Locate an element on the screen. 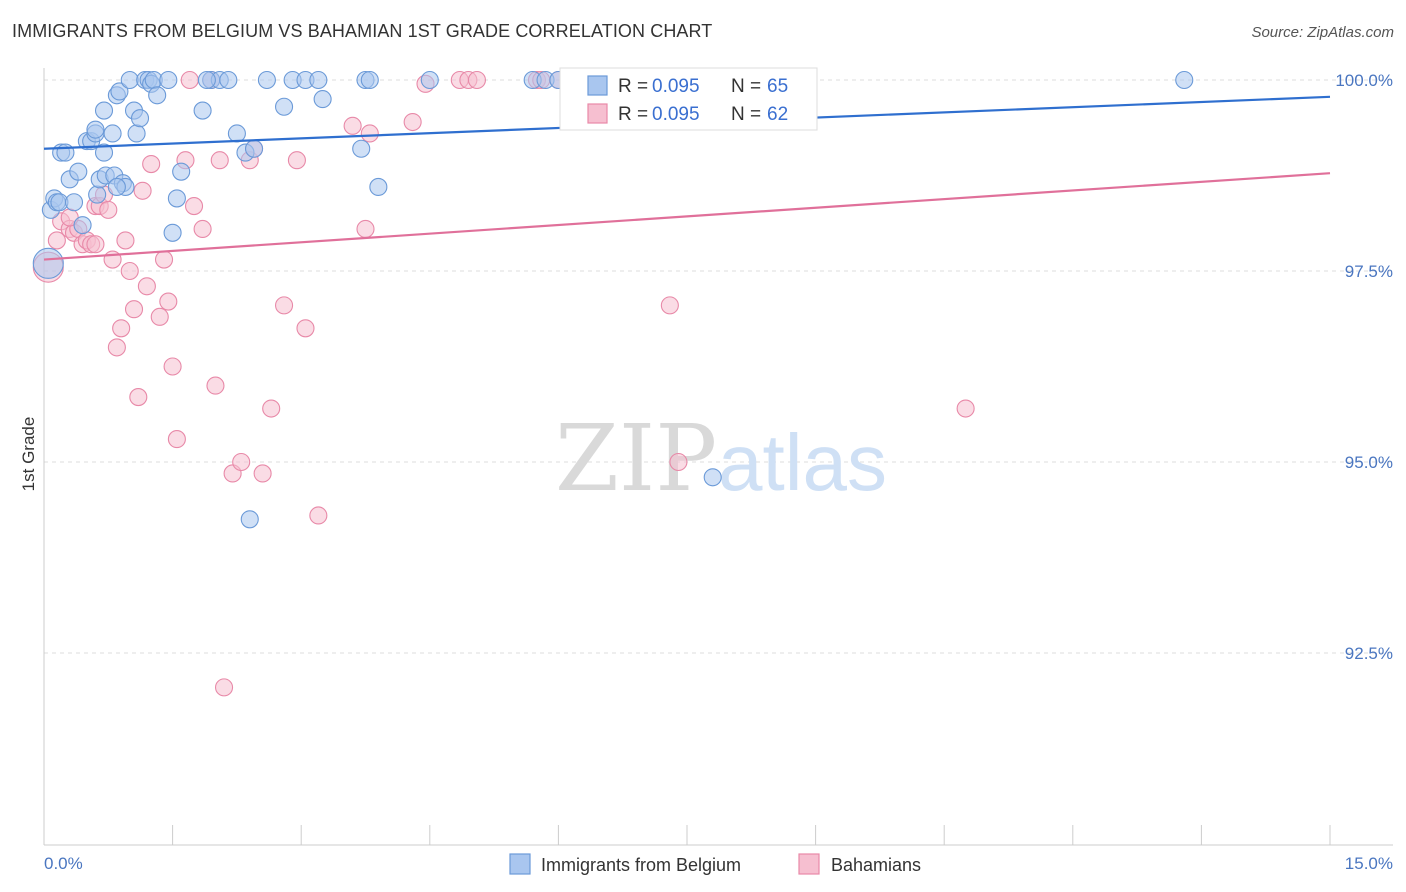  bottom-legend-swatch-pink is located at coordinates (809, 864).